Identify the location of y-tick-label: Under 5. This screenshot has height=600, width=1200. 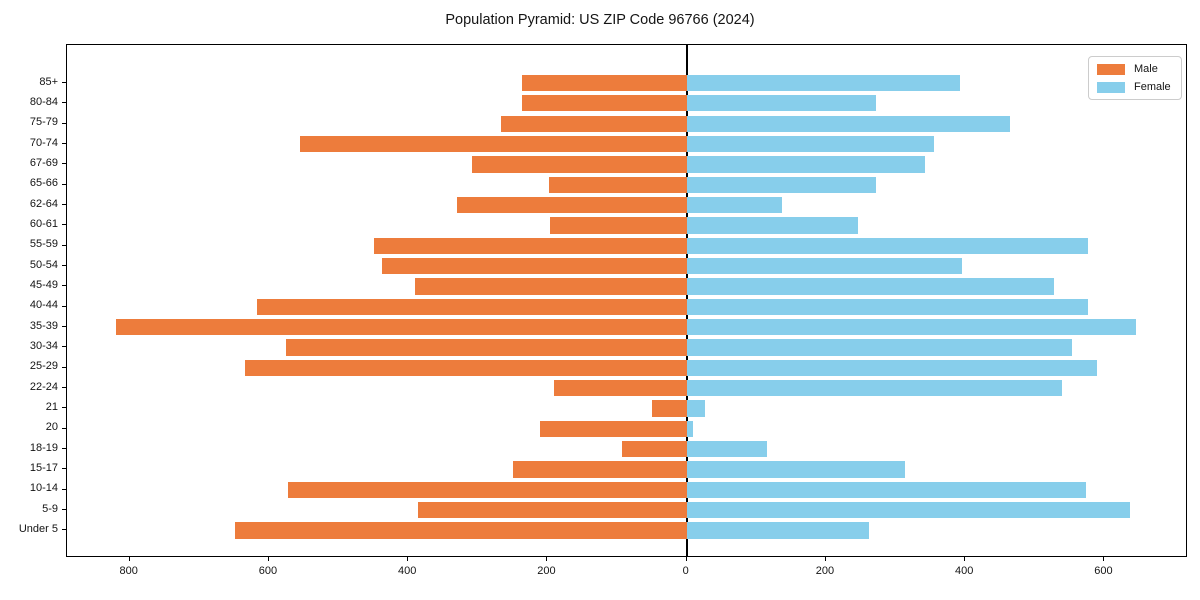
(38, 528).